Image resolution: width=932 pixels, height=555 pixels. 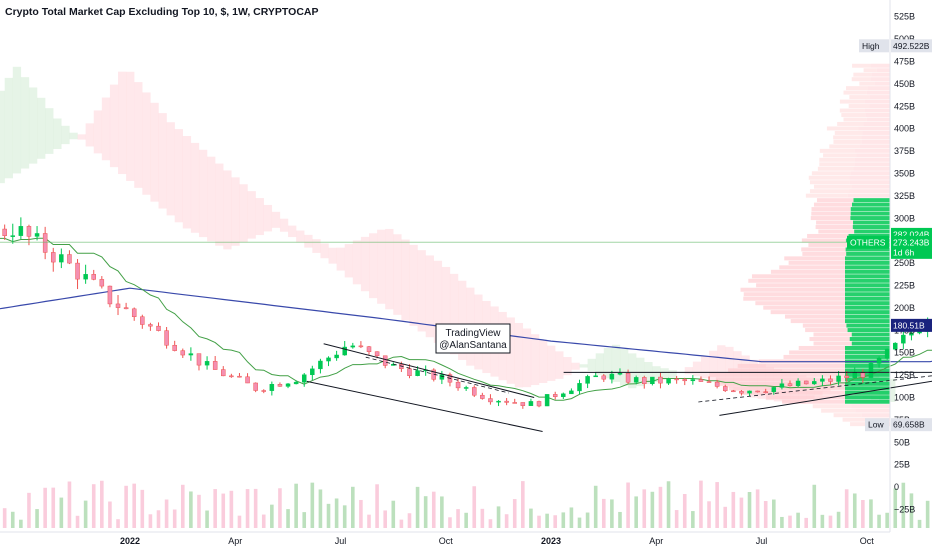 I want to click on price-tag, so click(x=911, y=242).